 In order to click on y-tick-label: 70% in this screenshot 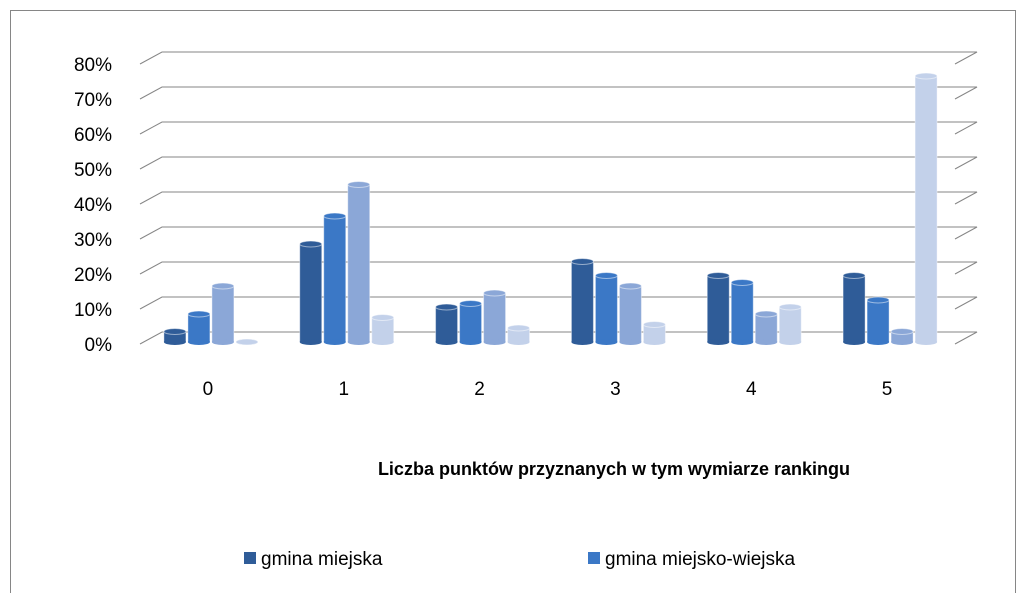, I will do `click(93, 100)`.